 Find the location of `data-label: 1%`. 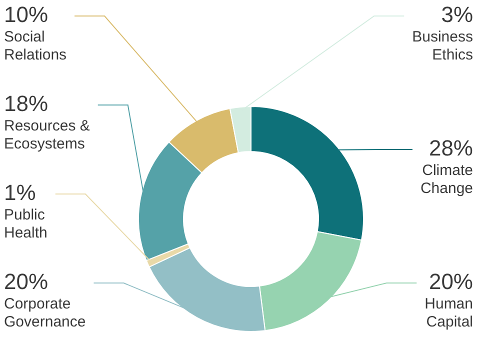

data-label: 1% is located at coordinates (20, 193).